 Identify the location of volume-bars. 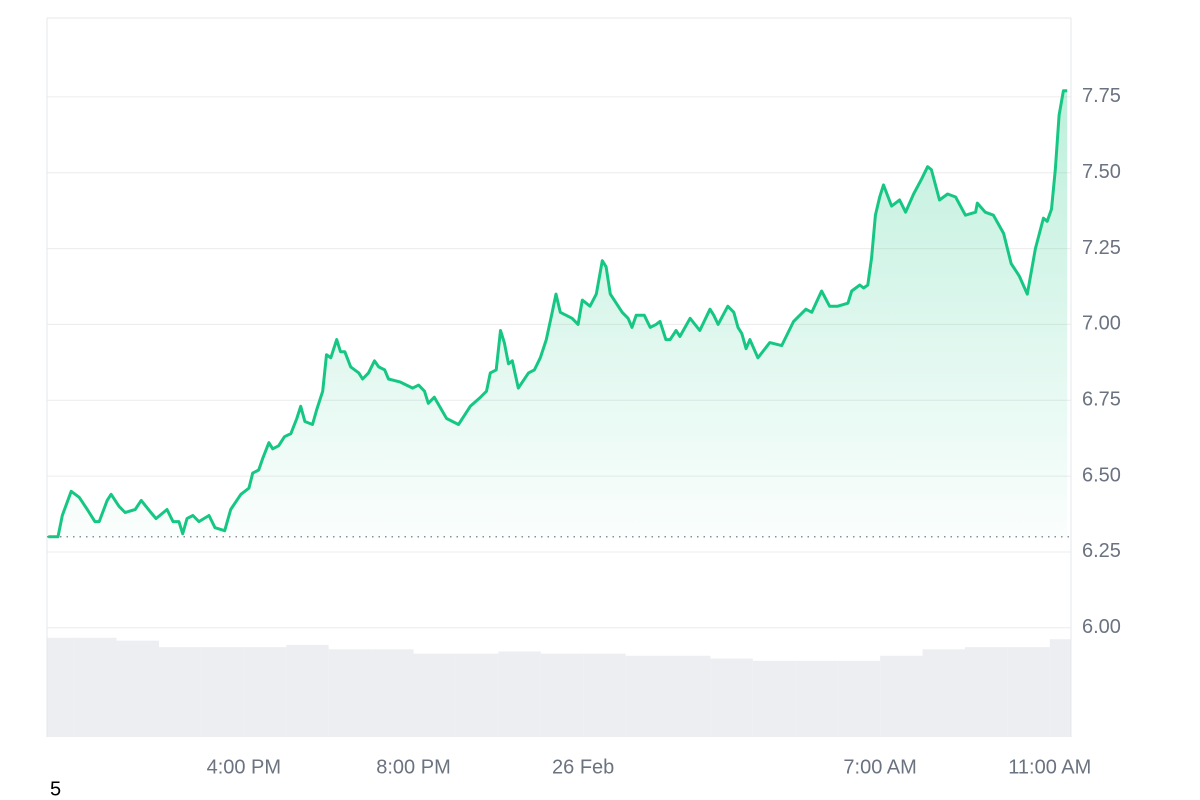
(559, 687).